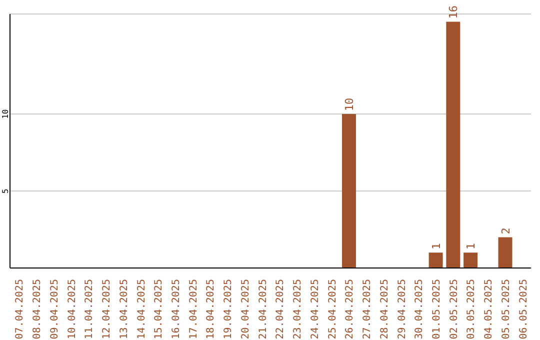 This screenshot has height=340, width=540. I want to click on x-tick-label: 11.04.2025, so click(90, 309).